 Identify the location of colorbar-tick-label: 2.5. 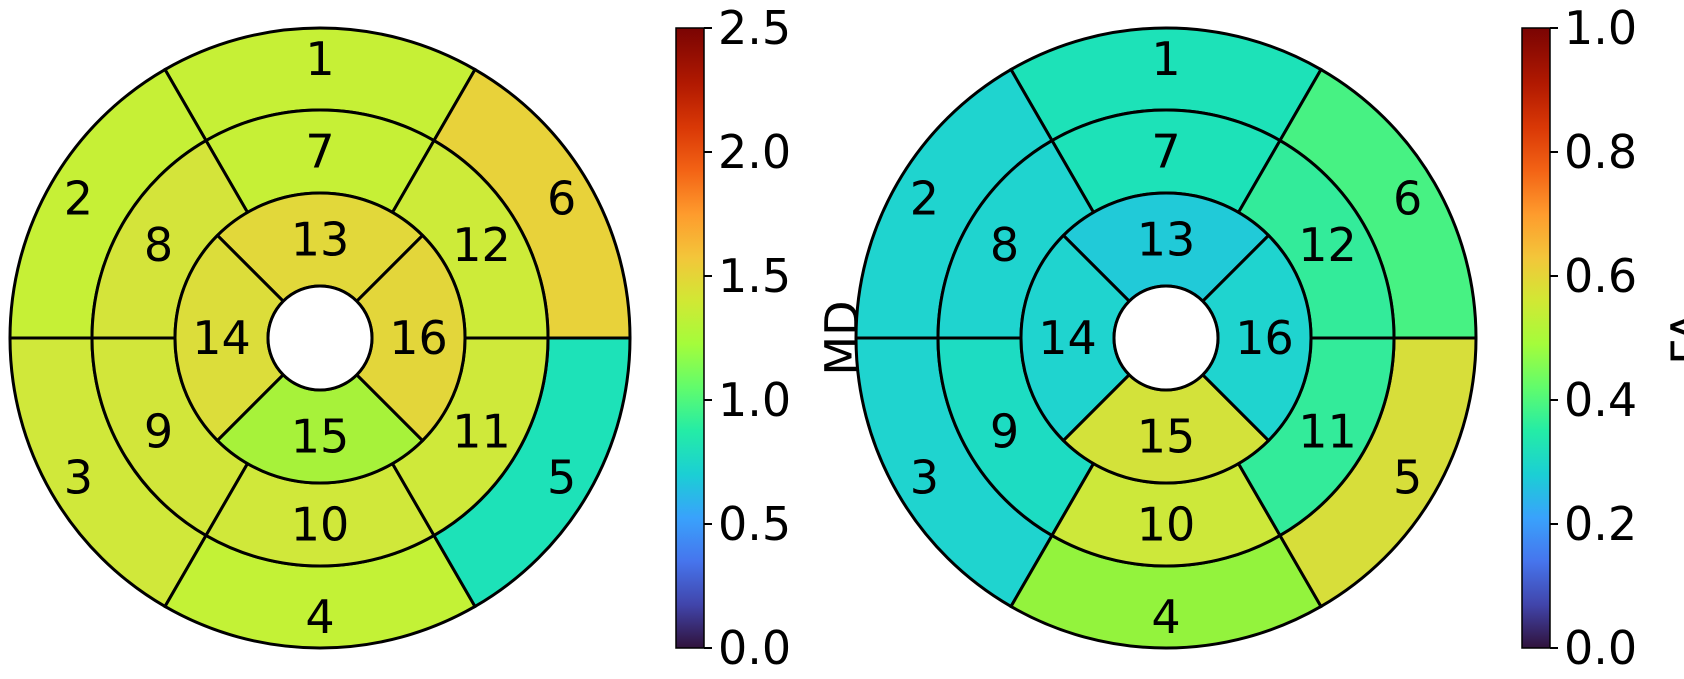
(754, 28).